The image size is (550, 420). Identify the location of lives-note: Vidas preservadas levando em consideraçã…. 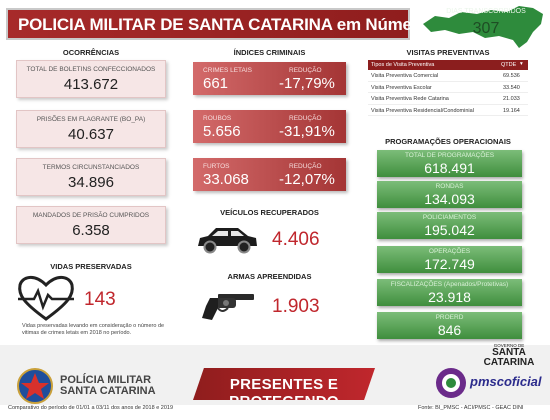
(93, 329).